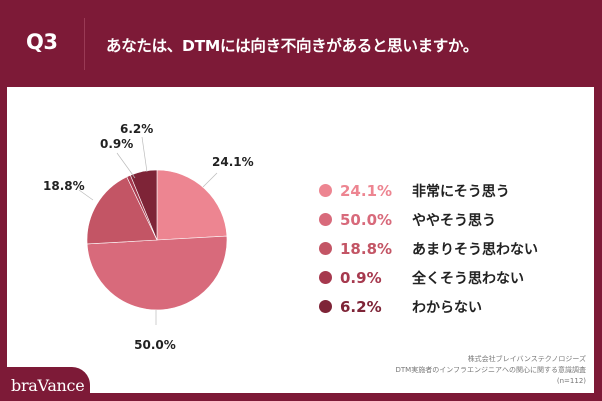 This screenshot has width=602, height=401. Describe the element at coordinates (84, 44) in the screenshot. I see `header-divider` at that location.